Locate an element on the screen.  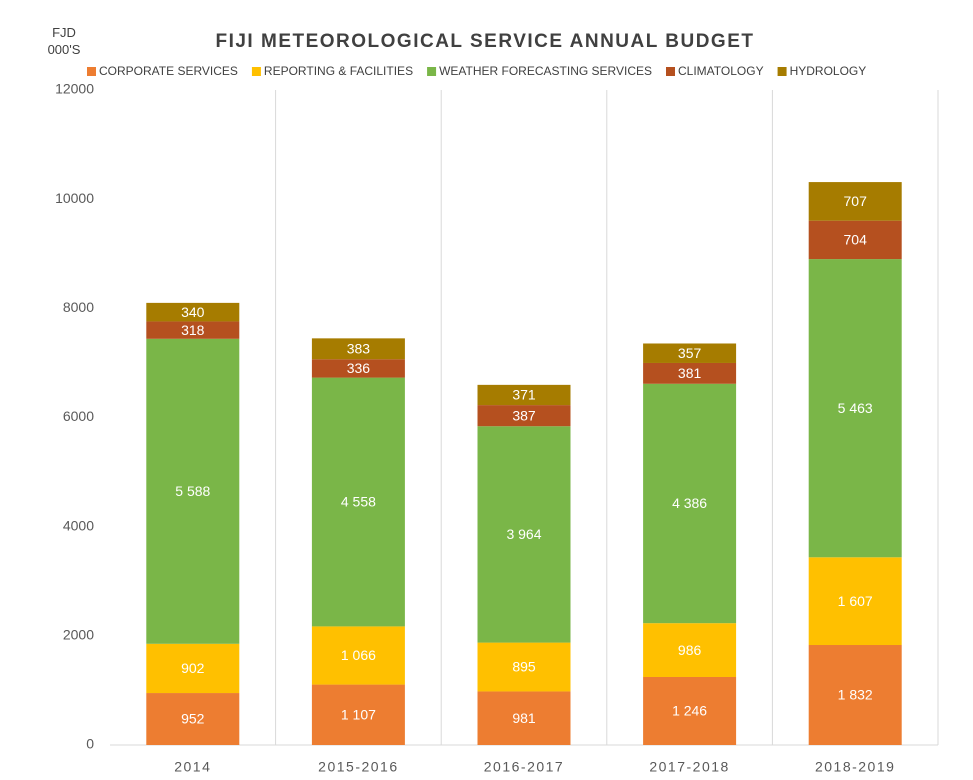
data-label: 952 is located at coordinates (193, 719).